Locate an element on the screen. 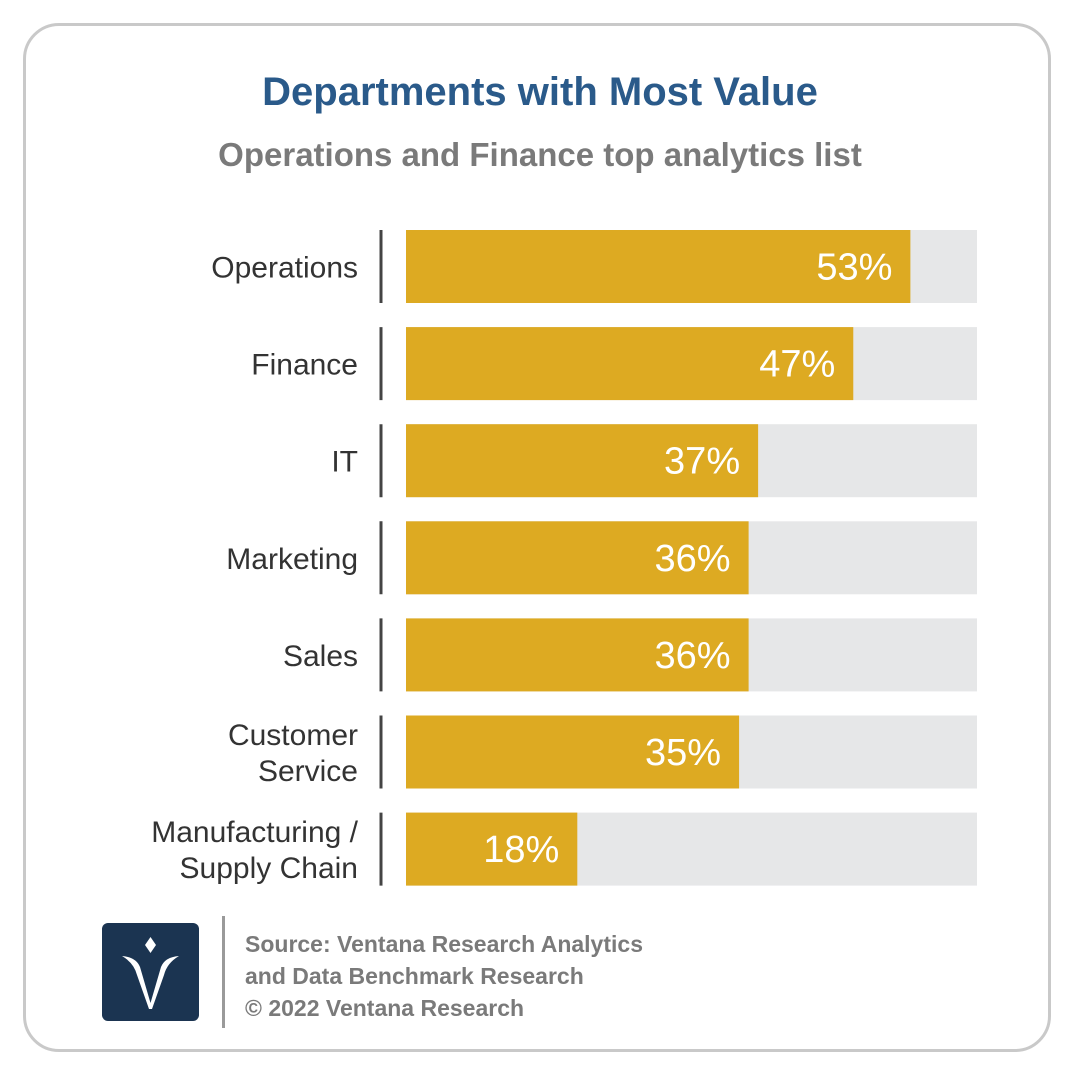 The height and width of the screenshot is (1081, 1080). category-label: Customer is located at coordinates (293, 735).